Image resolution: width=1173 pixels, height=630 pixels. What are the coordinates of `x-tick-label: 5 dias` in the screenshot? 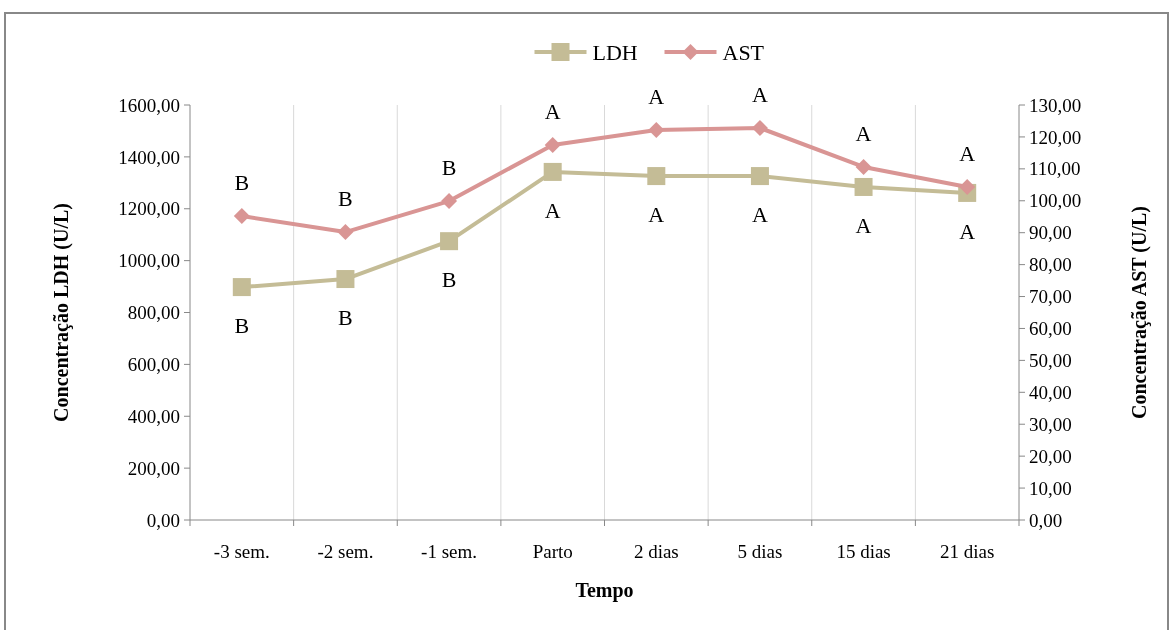 It's located at (760, 551).